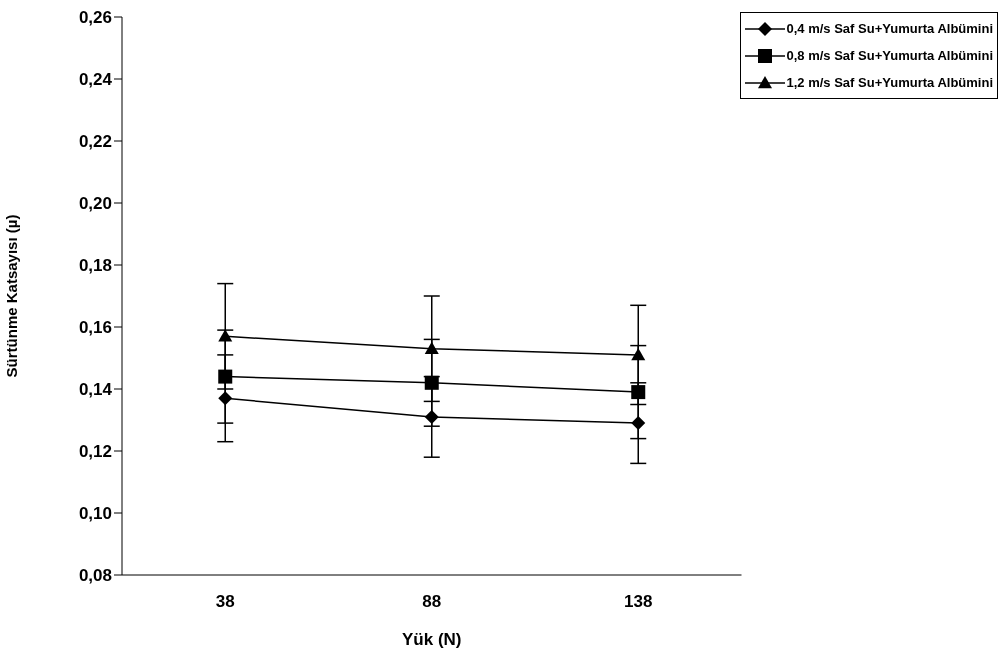  Describe the element at coordinates (889, 55) in the screenshot. I see `legend-label: 0,8 m/s Saf Su+Yumurta Albümini` at that location.